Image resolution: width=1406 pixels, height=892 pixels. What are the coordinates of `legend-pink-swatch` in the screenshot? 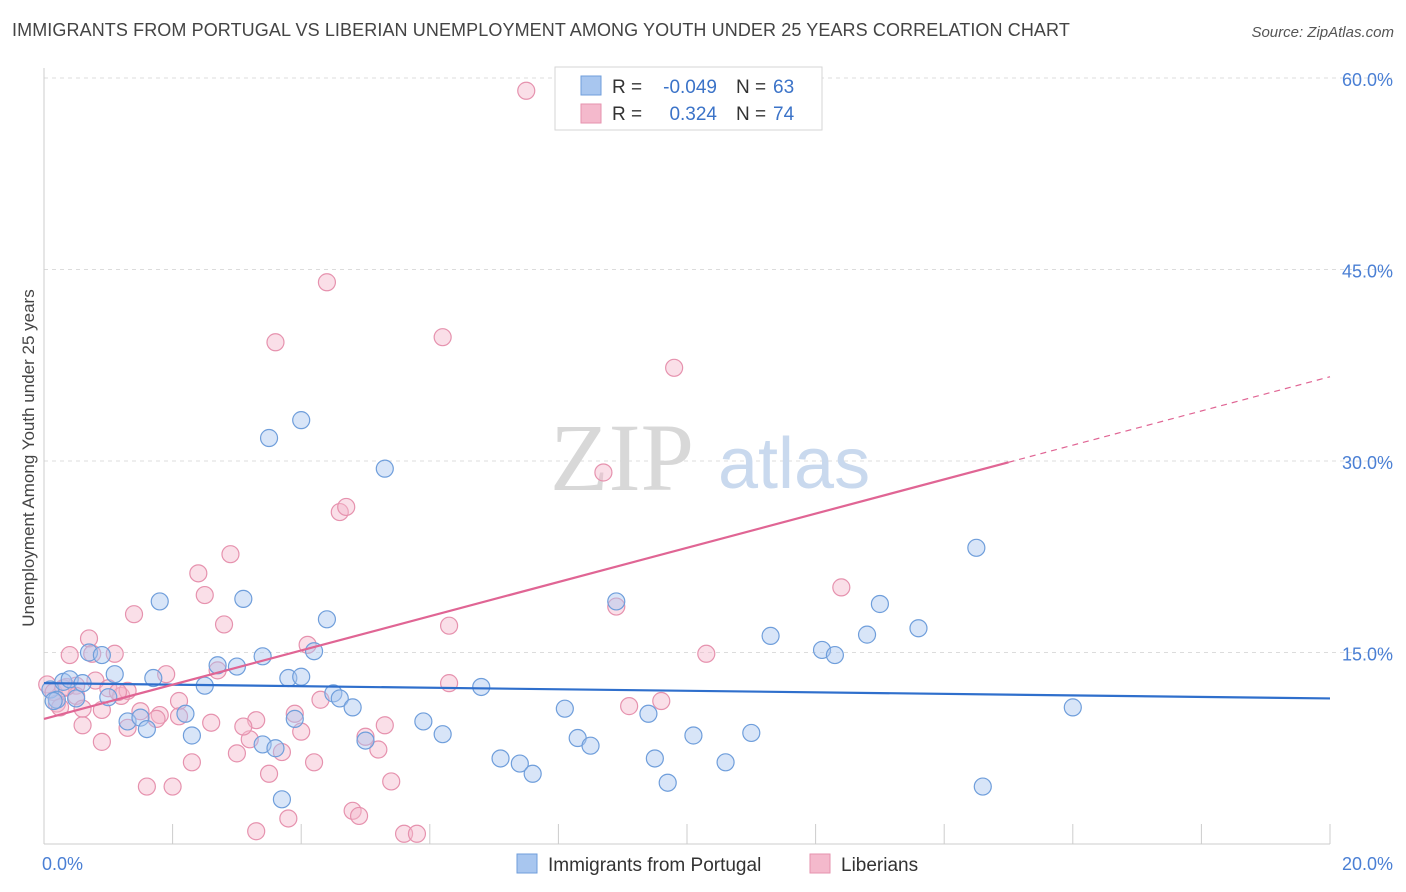 It's located at (591, 113).